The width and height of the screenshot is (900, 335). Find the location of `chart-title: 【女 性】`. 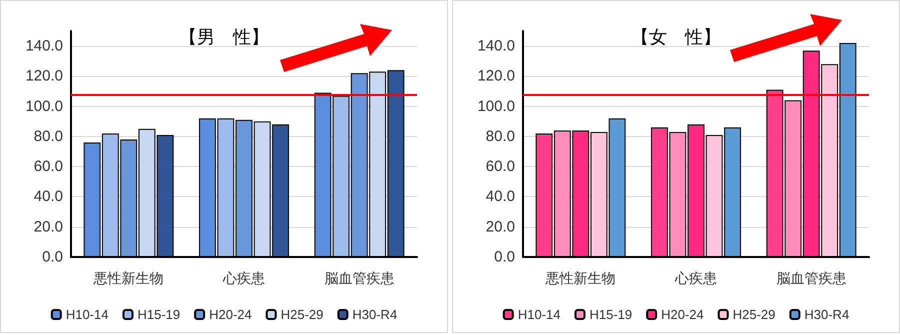

chart-title: 【女 性】 is located at coordinates (676, 37).